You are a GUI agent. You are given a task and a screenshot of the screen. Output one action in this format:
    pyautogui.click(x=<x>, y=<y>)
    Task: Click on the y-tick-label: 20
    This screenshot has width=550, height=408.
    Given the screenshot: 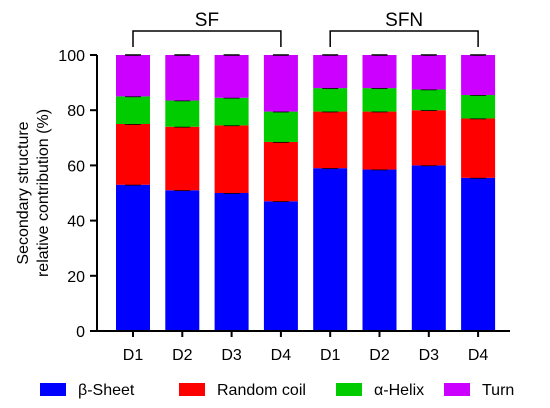 What is the action you would take?
    pyautogui.click(x=76, y=277)
    